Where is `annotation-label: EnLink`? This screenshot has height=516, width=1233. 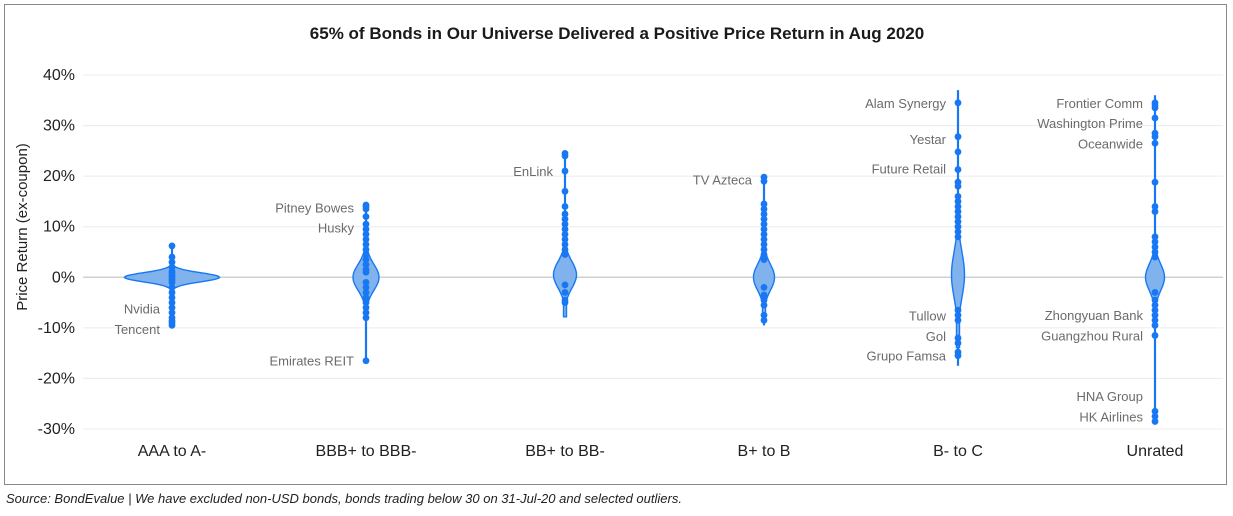
annotation-label: EnLink is located at coordinates (533, 171).